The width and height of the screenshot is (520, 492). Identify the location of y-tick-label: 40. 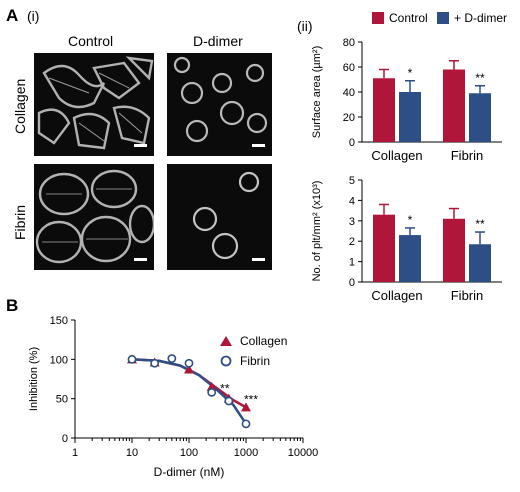
(349, 93).